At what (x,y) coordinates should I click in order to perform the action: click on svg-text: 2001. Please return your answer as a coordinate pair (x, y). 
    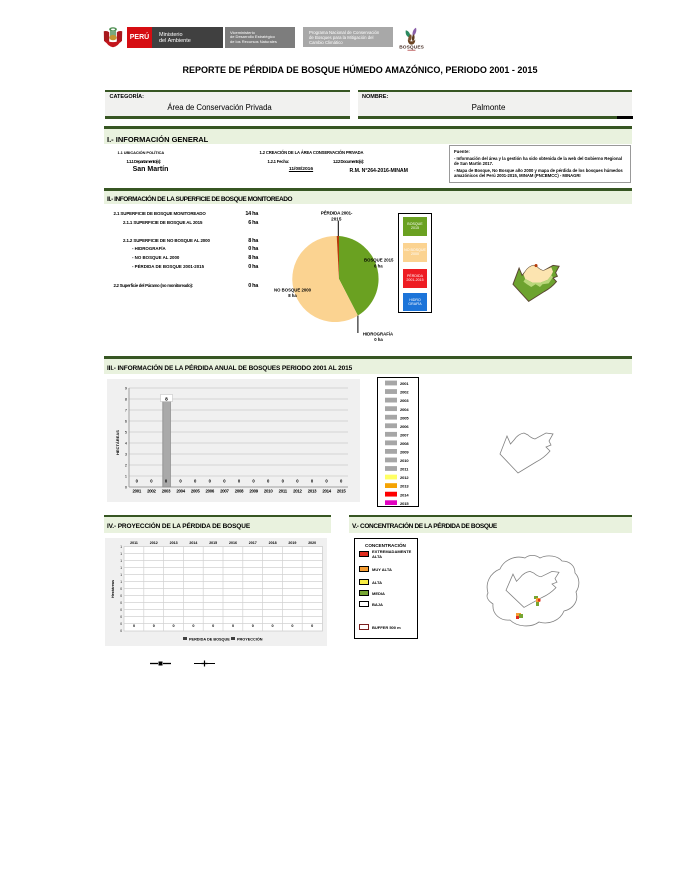
    Looking at the image, I should click on (404, 383).